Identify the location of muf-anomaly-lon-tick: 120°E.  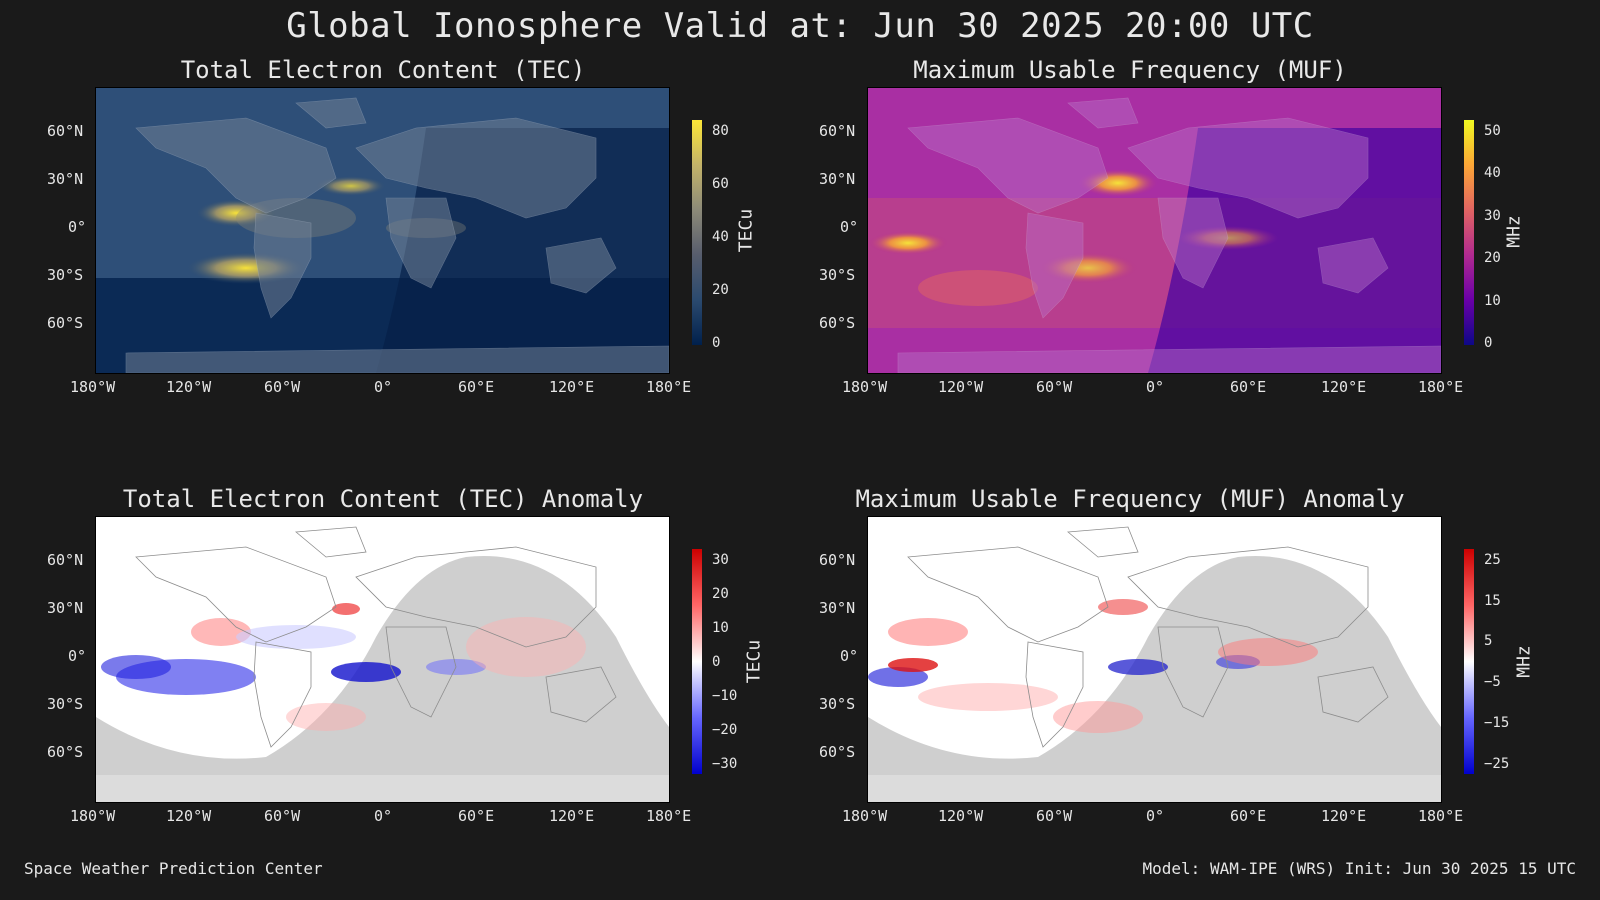
(1344, 816).